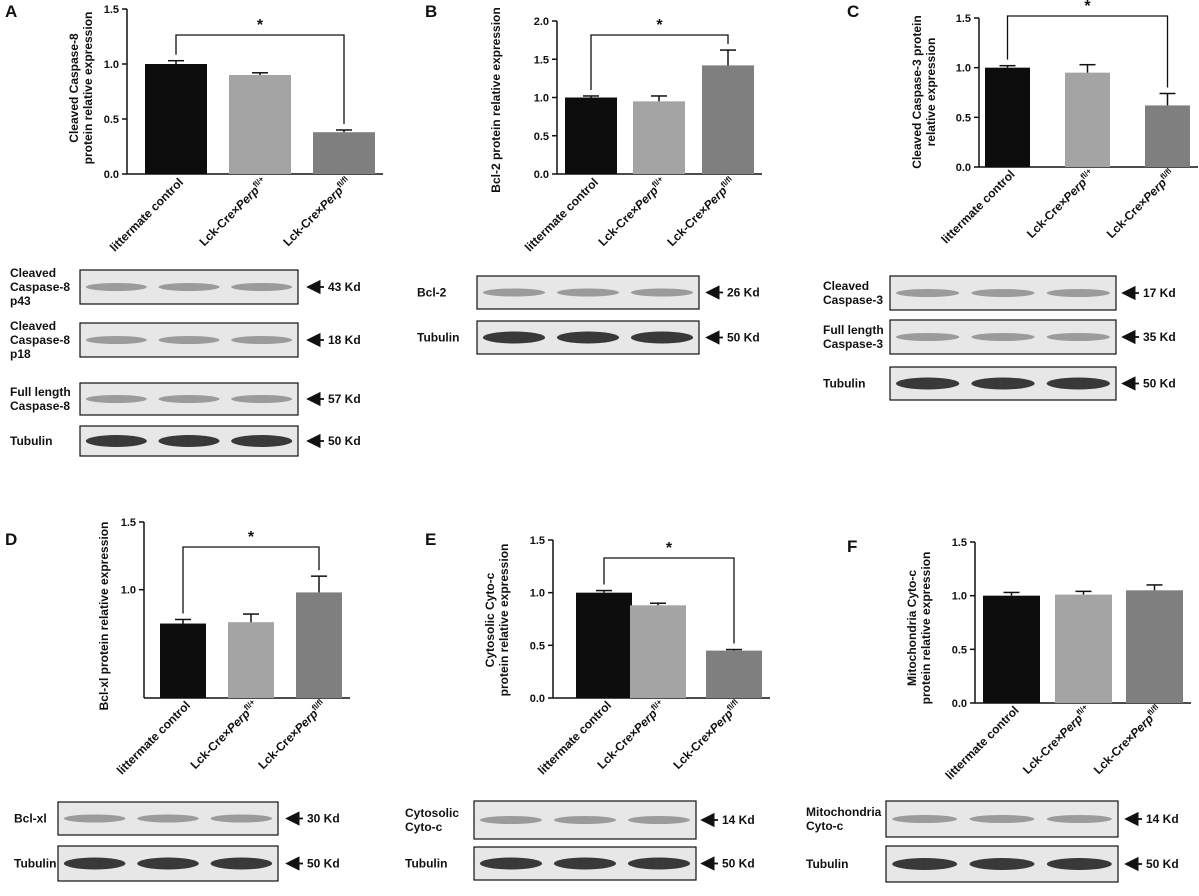 Image resolution: width=1199 pixels, height=896 pixels. Describe the element at coordinates (852, 546) in the screenshot. I see `panel-letter: F` at that location.